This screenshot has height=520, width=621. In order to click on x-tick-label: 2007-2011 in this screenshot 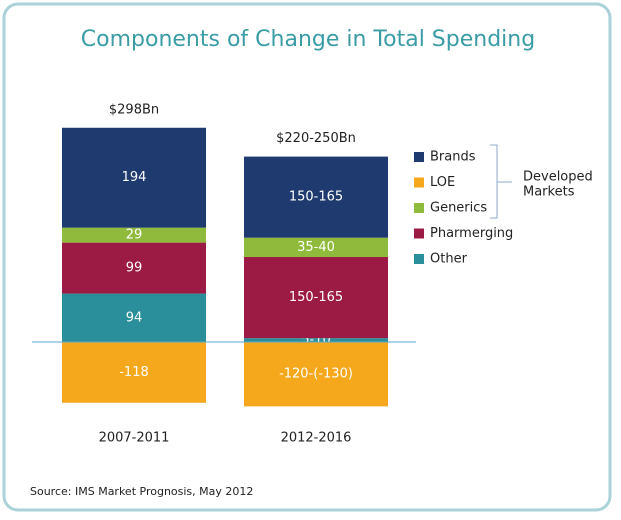, I will do `click(134, 438)`.